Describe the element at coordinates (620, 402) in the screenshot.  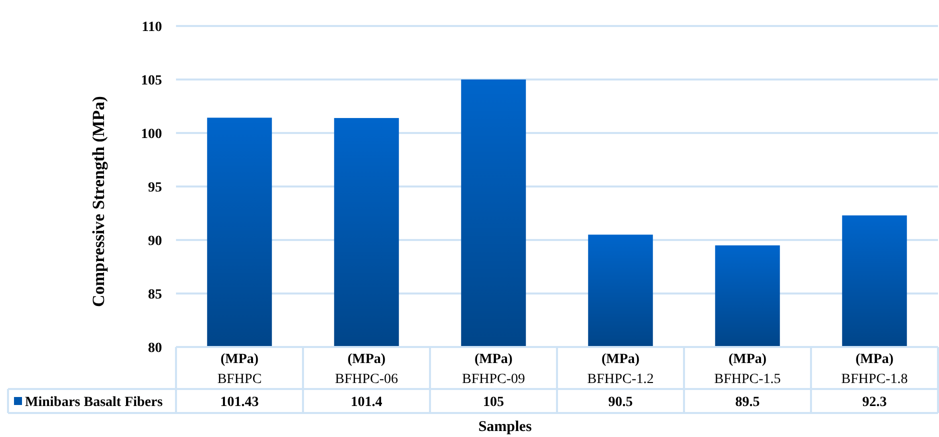
I see `data-label: 90.5` at that location.